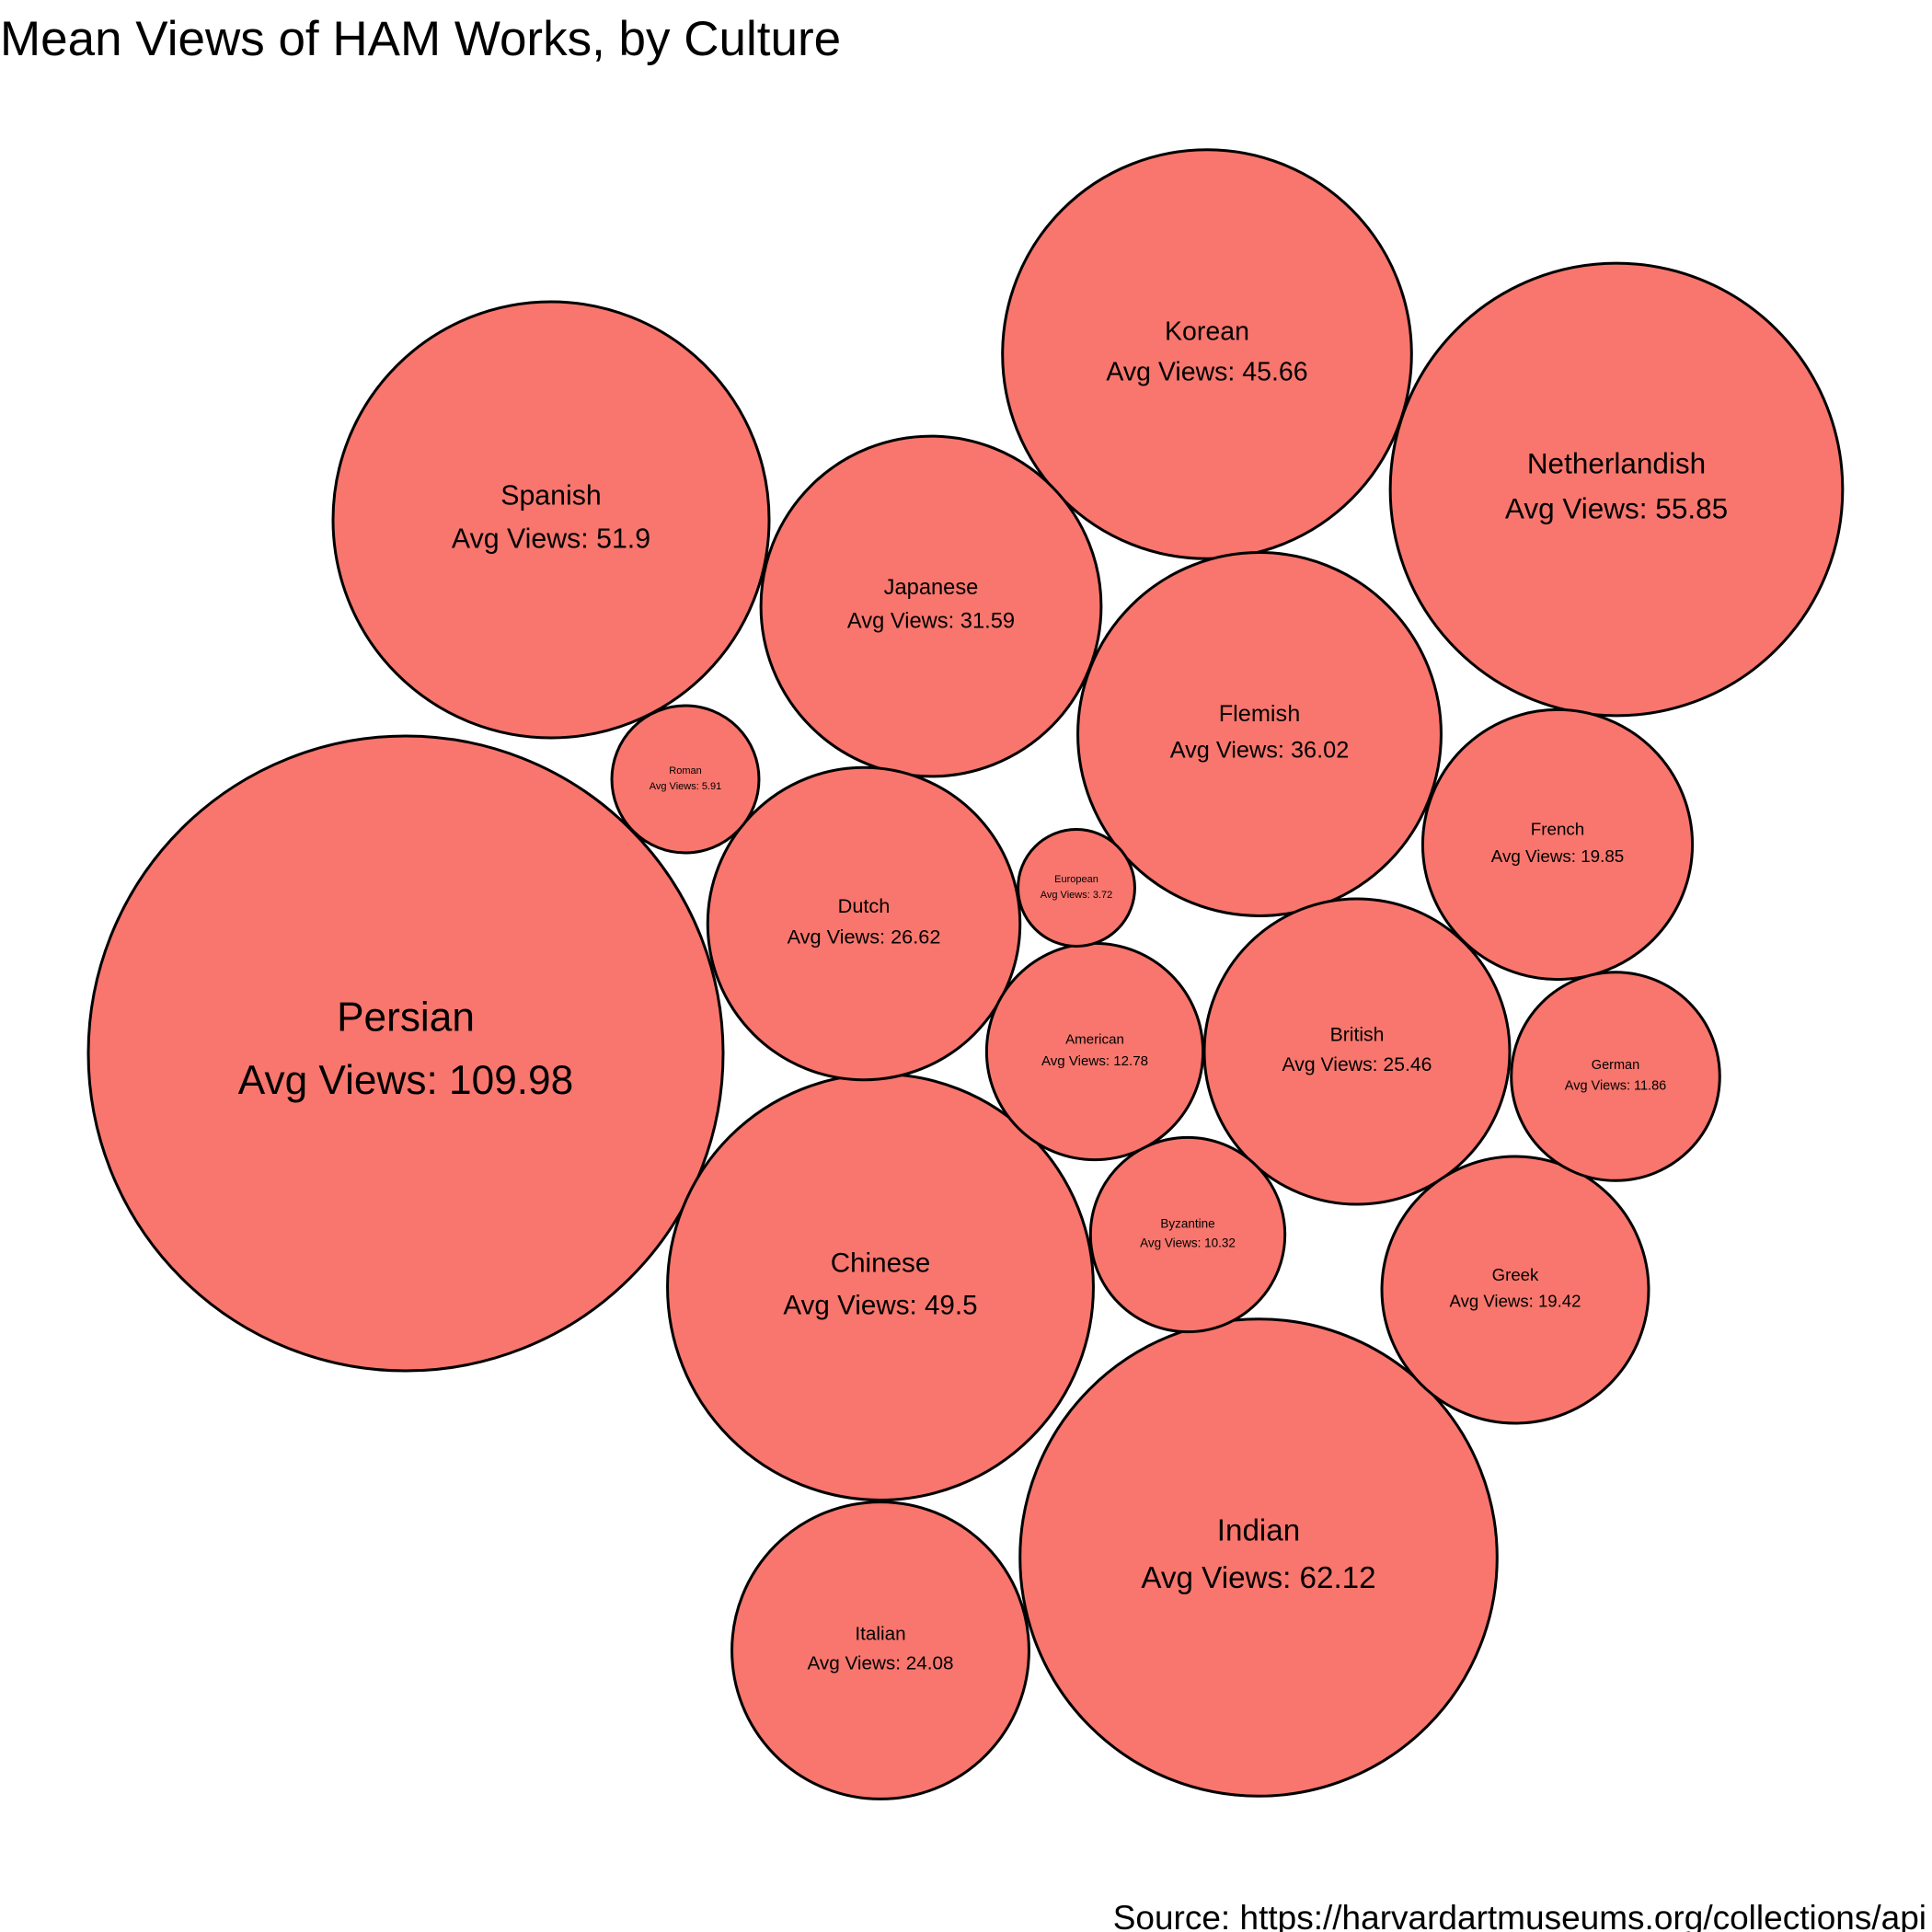 The height and width of the screenshot is (1932, 1932). I want to click on bubble-circle-spanish, so click(551, 520).